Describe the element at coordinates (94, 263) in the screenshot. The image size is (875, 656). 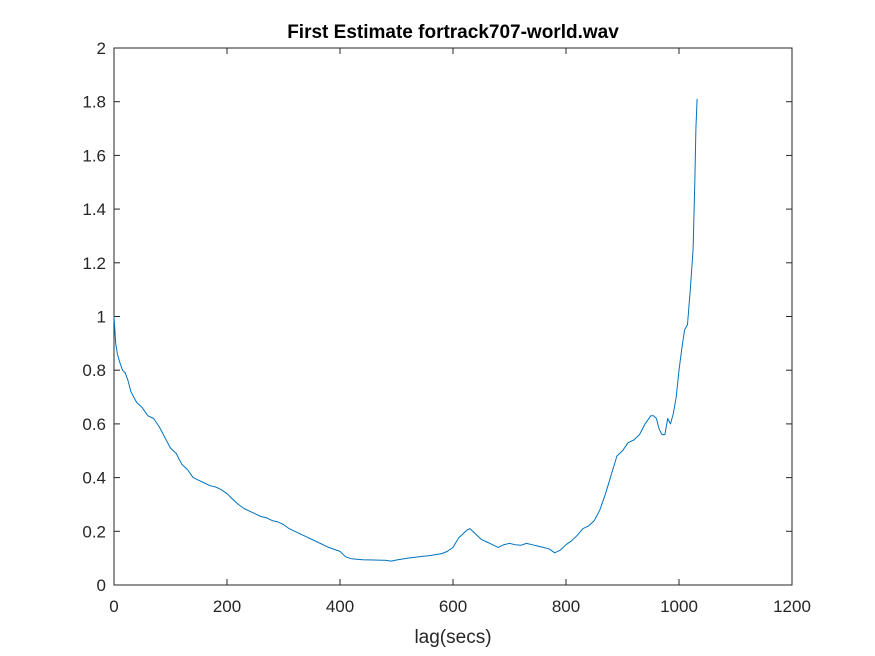
I see `y-tick-label: 1.2` at that location.